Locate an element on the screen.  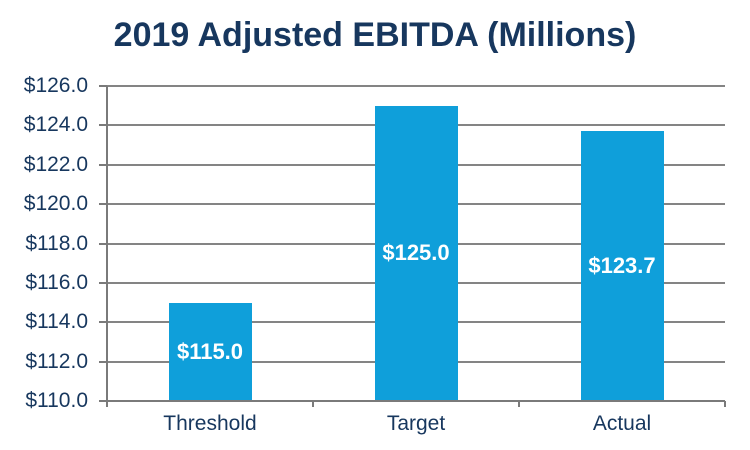
bar-value-label: $123.7 is located at coordinates (622, 266).